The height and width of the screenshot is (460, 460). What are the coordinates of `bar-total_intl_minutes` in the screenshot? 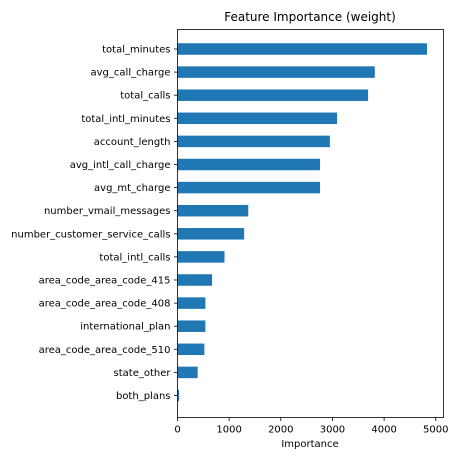 It's located at (257, 118).